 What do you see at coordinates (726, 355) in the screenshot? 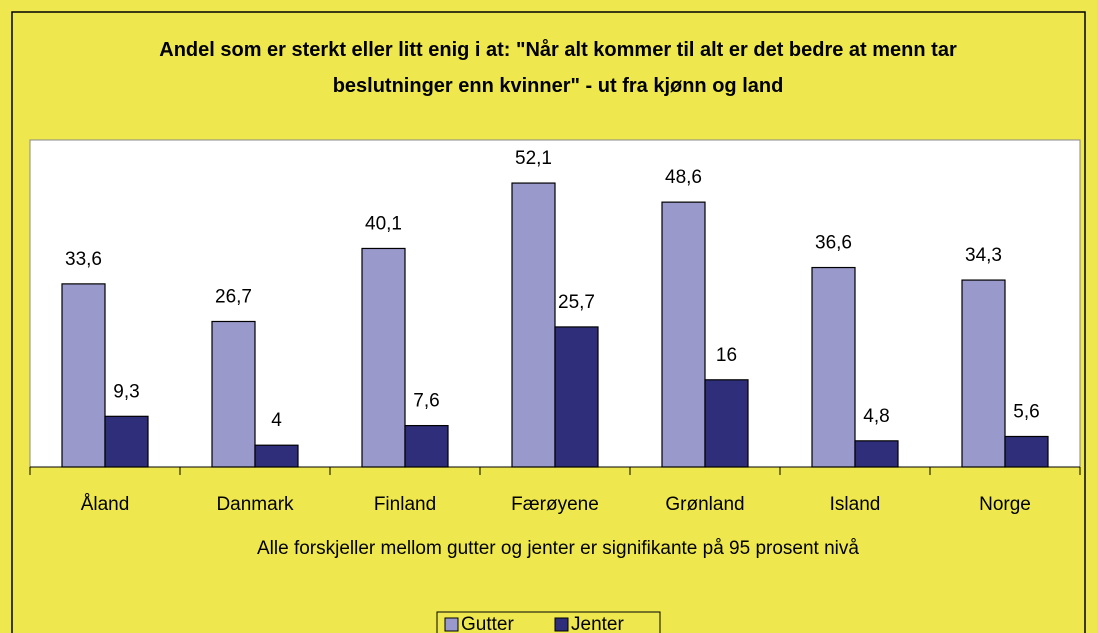
I see `value-label: 16` at bounding box center [726, 355].